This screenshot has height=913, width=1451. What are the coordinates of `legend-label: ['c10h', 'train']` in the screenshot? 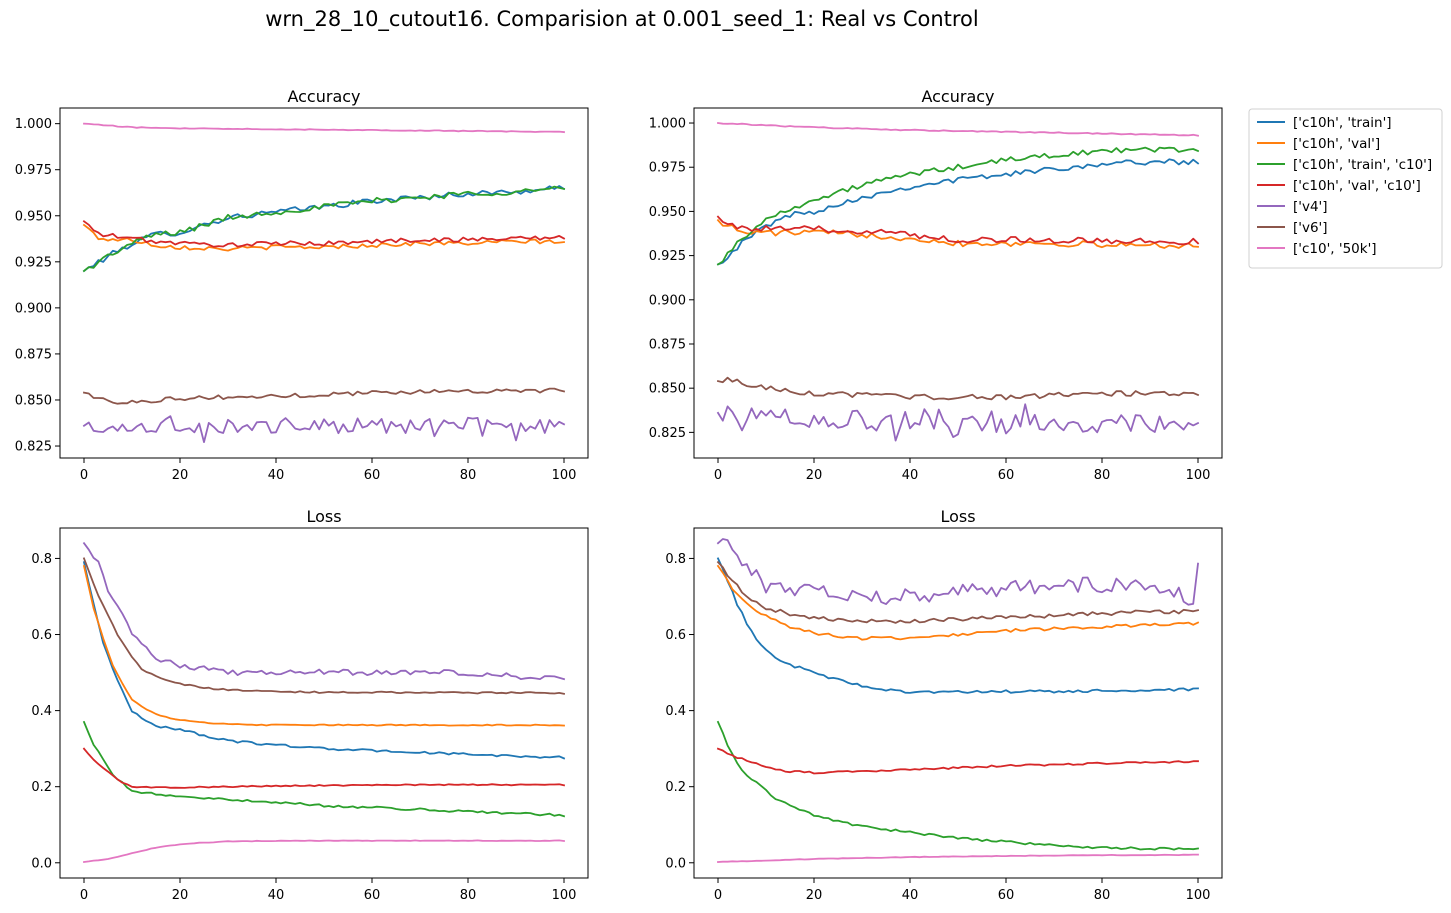 It's located at (1342, 123).